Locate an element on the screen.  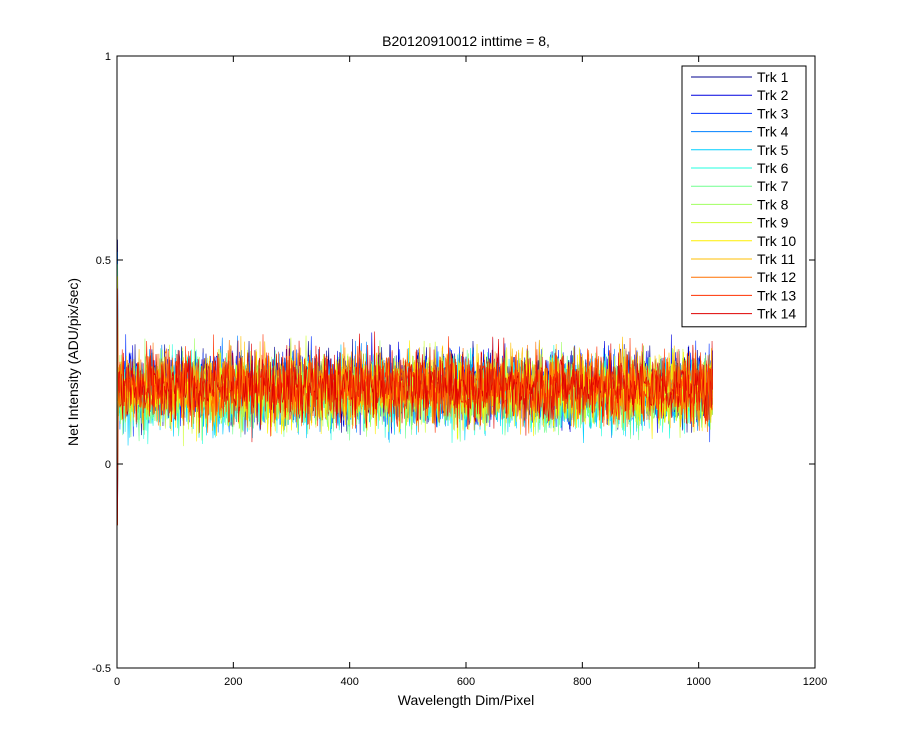
legend-box is located at coordinates (744, 196).